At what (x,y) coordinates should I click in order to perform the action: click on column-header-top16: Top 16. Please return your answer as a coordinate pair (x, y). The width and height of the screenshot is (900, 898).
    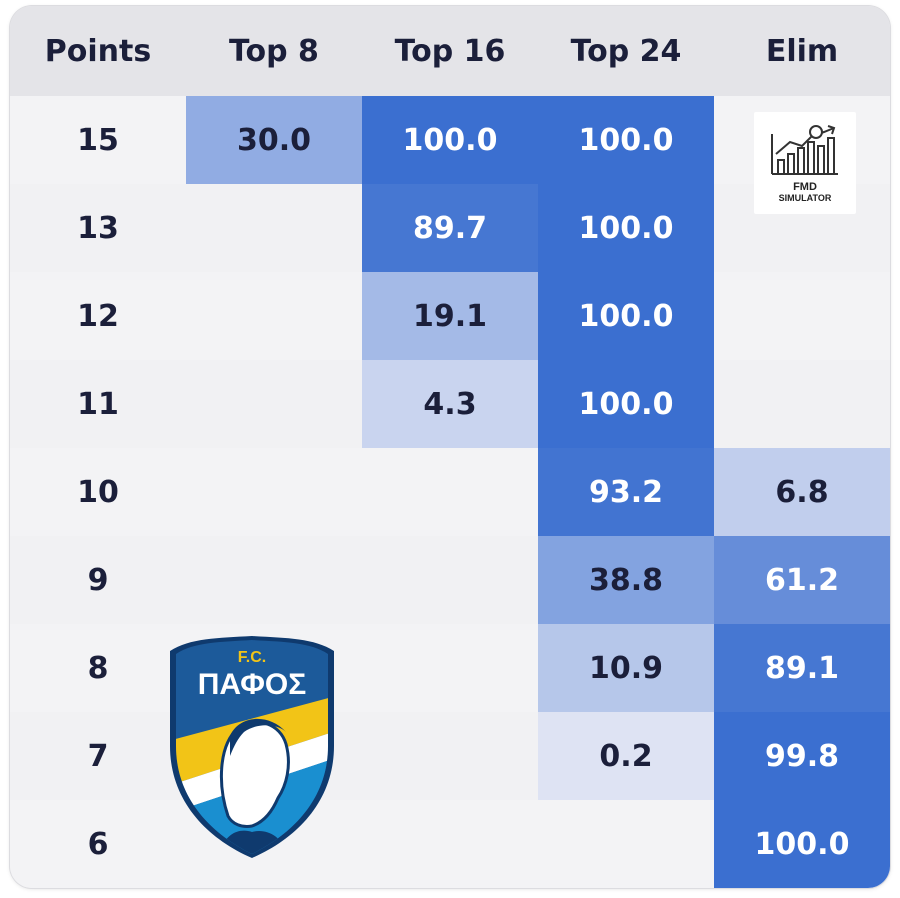
    Looking at the image, I should click on (450, 51).